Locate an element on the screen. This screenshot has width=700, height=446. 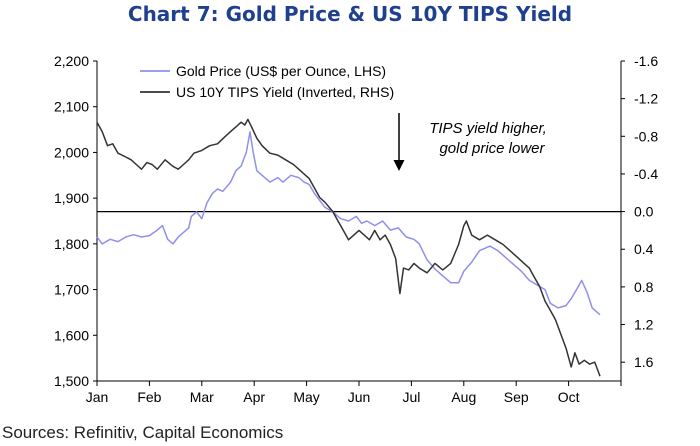
right-tick-label: -1.2 is located at coordinates (646, 99).